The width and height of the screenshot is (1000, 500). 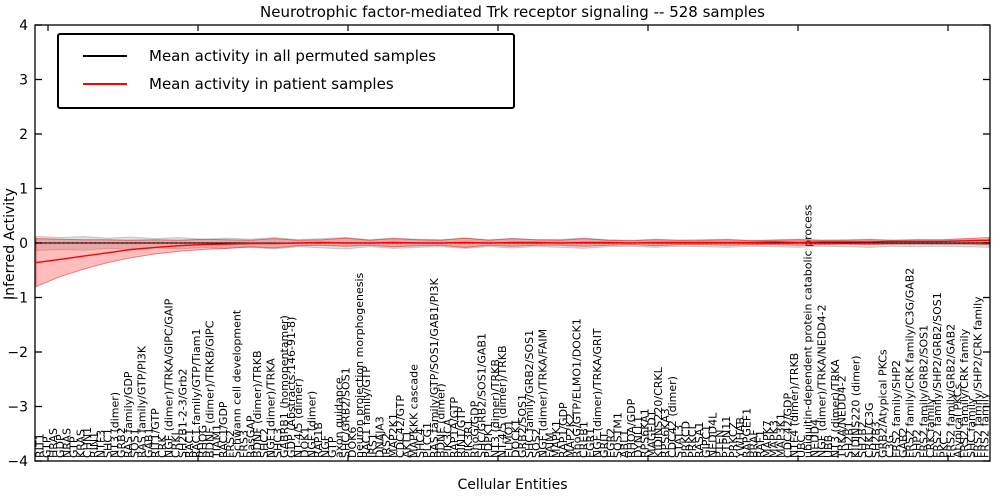 What do you see at coordinates (930, 428) in the screenshot?
I see `entity-label: CRK family` at bounding box center [930, 428].